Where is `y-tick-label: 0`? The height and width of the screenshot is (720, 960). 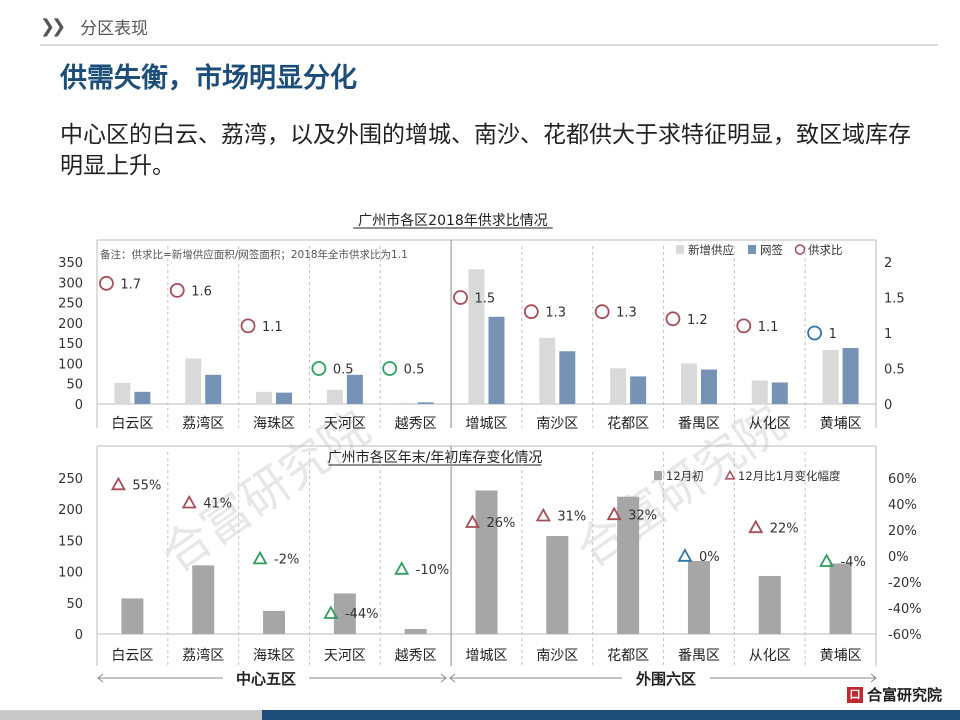 y-tick-label: 0 is located at coordinates (79, 405).